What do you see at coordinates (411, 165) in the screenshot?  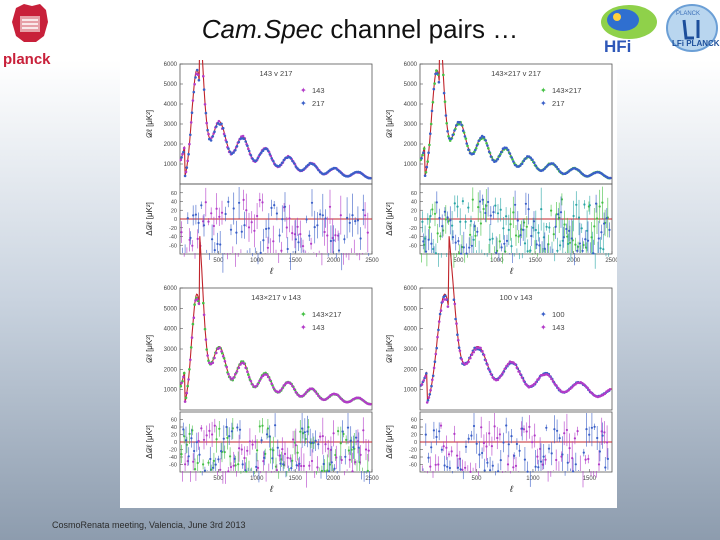 I see `y-tick-label: 1000` at bounding box center [411, 165].